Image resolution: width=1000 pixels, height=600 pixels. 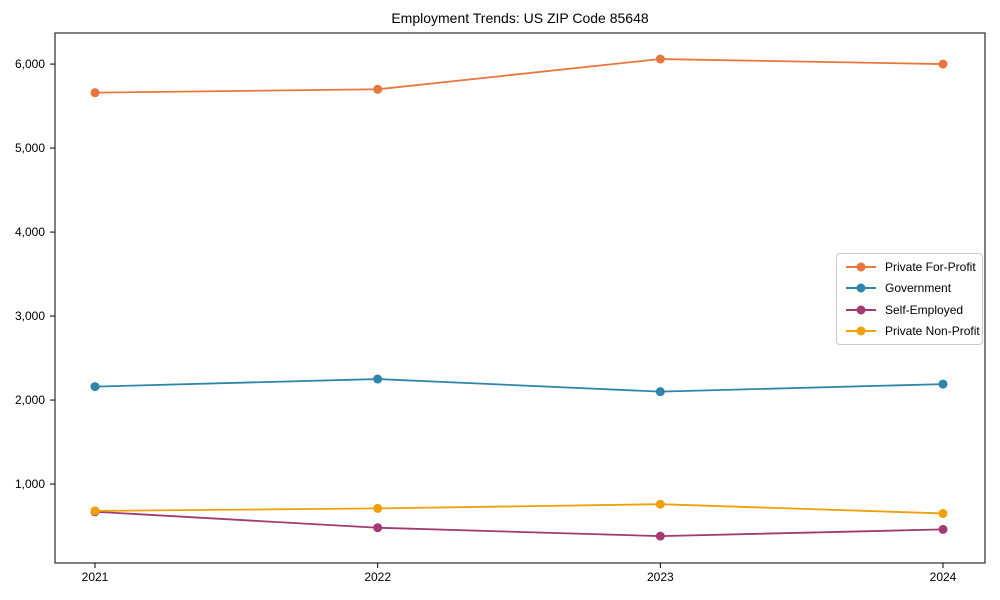 I want to click on legend-item: Self-Employed, so click(x=909, y=310).